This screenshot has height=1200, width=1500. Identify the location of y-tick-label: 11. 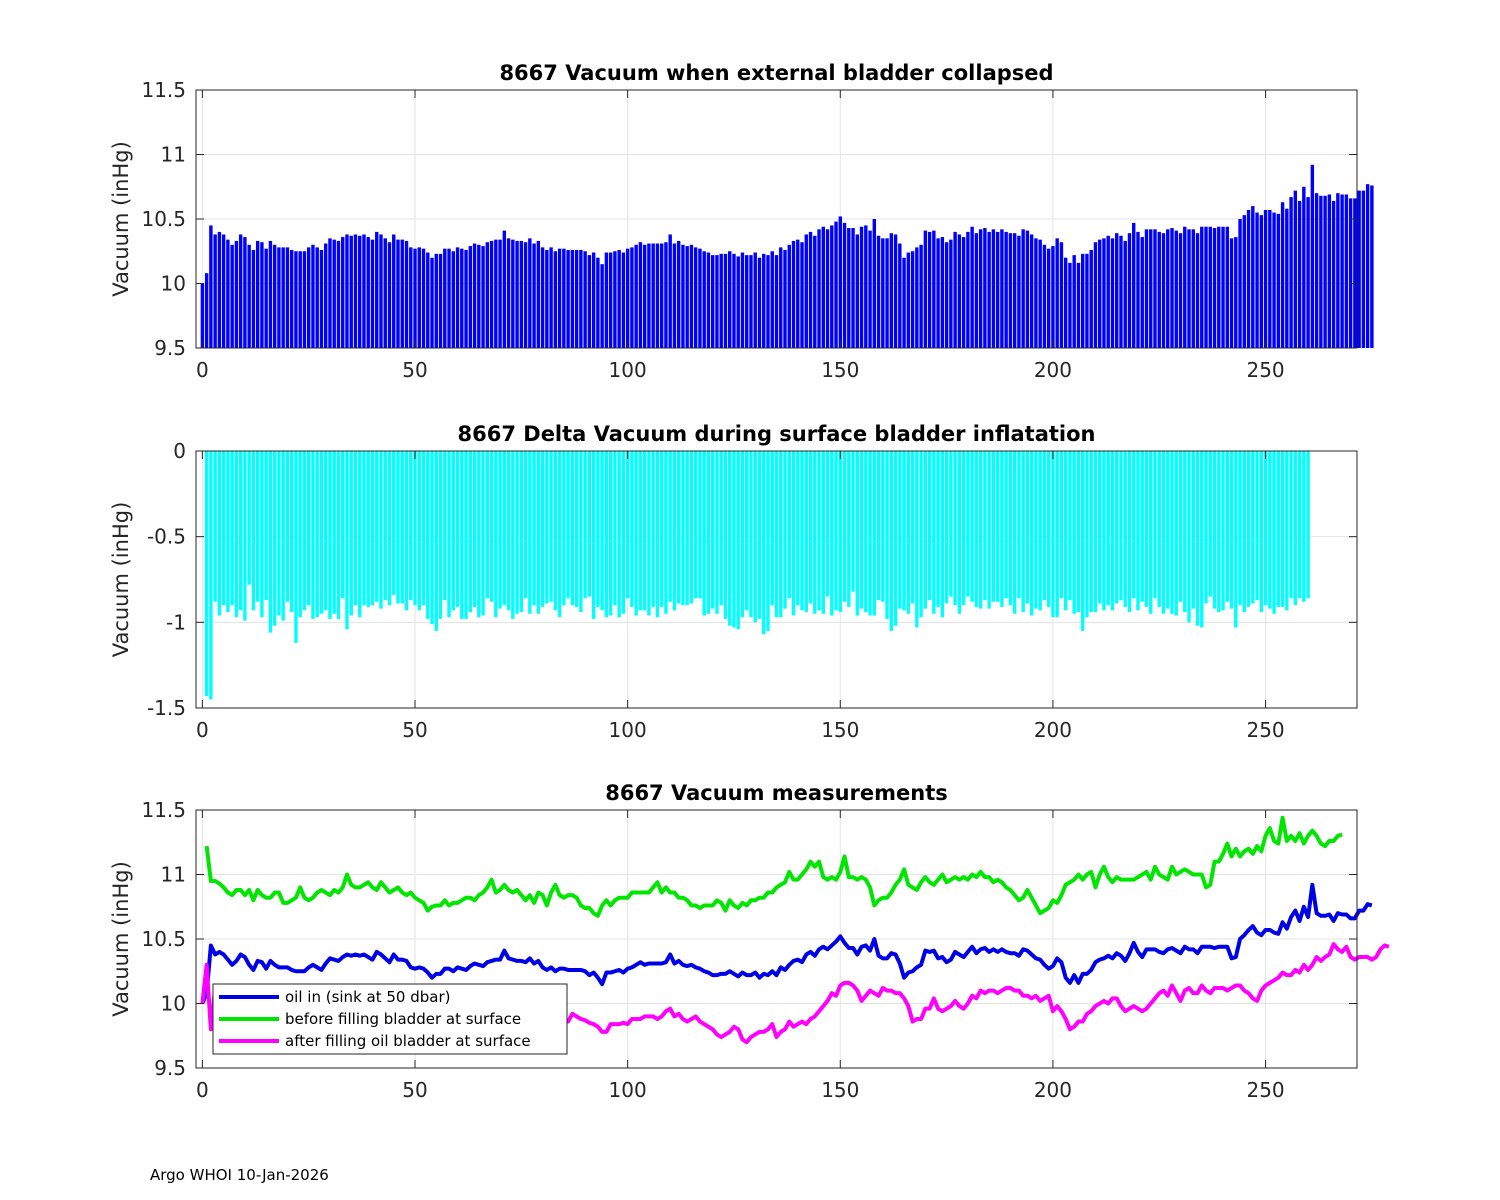
(173, 875).